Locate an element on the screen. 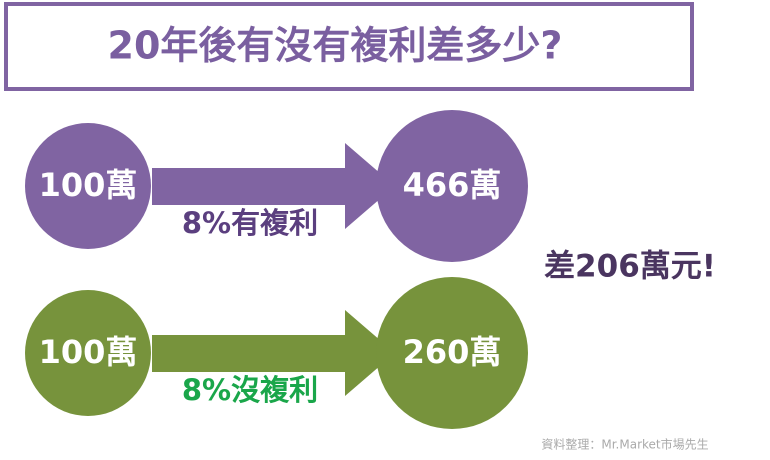 Image resolution: width=770 pixels, height=460 pixels. source: 資料整理：Mr.Market市場先生 is located at coordinates (624, 444).